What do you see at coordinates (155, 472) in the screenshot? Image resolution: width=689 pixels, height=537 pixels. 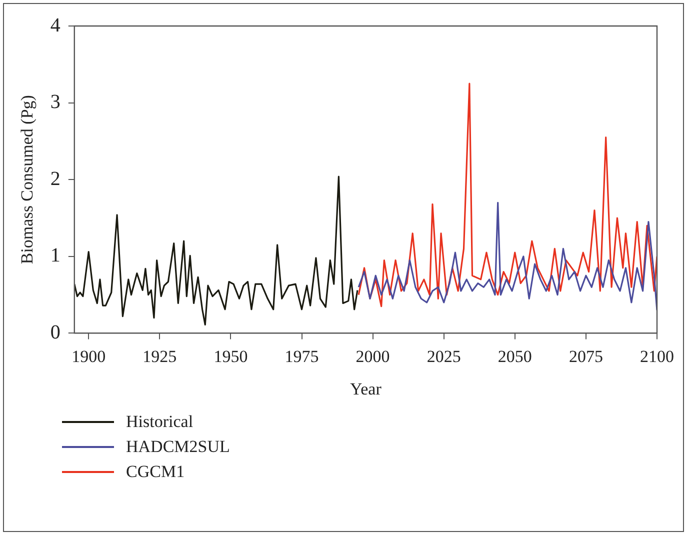 I see `legend-label: CGCM1` at bounding box center [155, 472].